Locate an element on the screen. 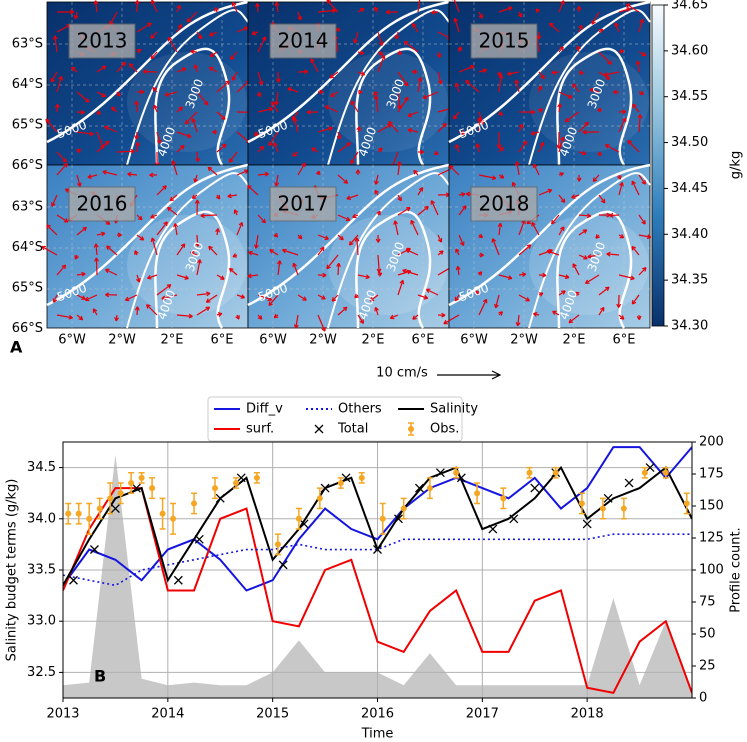  y-tick-label: 32.5 is located at coordinates (41, 672).